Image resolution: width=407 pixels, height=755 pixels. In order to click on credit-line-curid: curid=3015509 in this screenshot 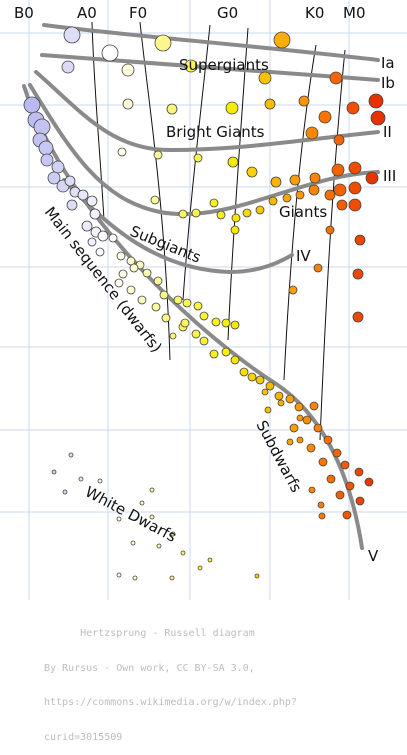, I will do `click(83, 737)`.